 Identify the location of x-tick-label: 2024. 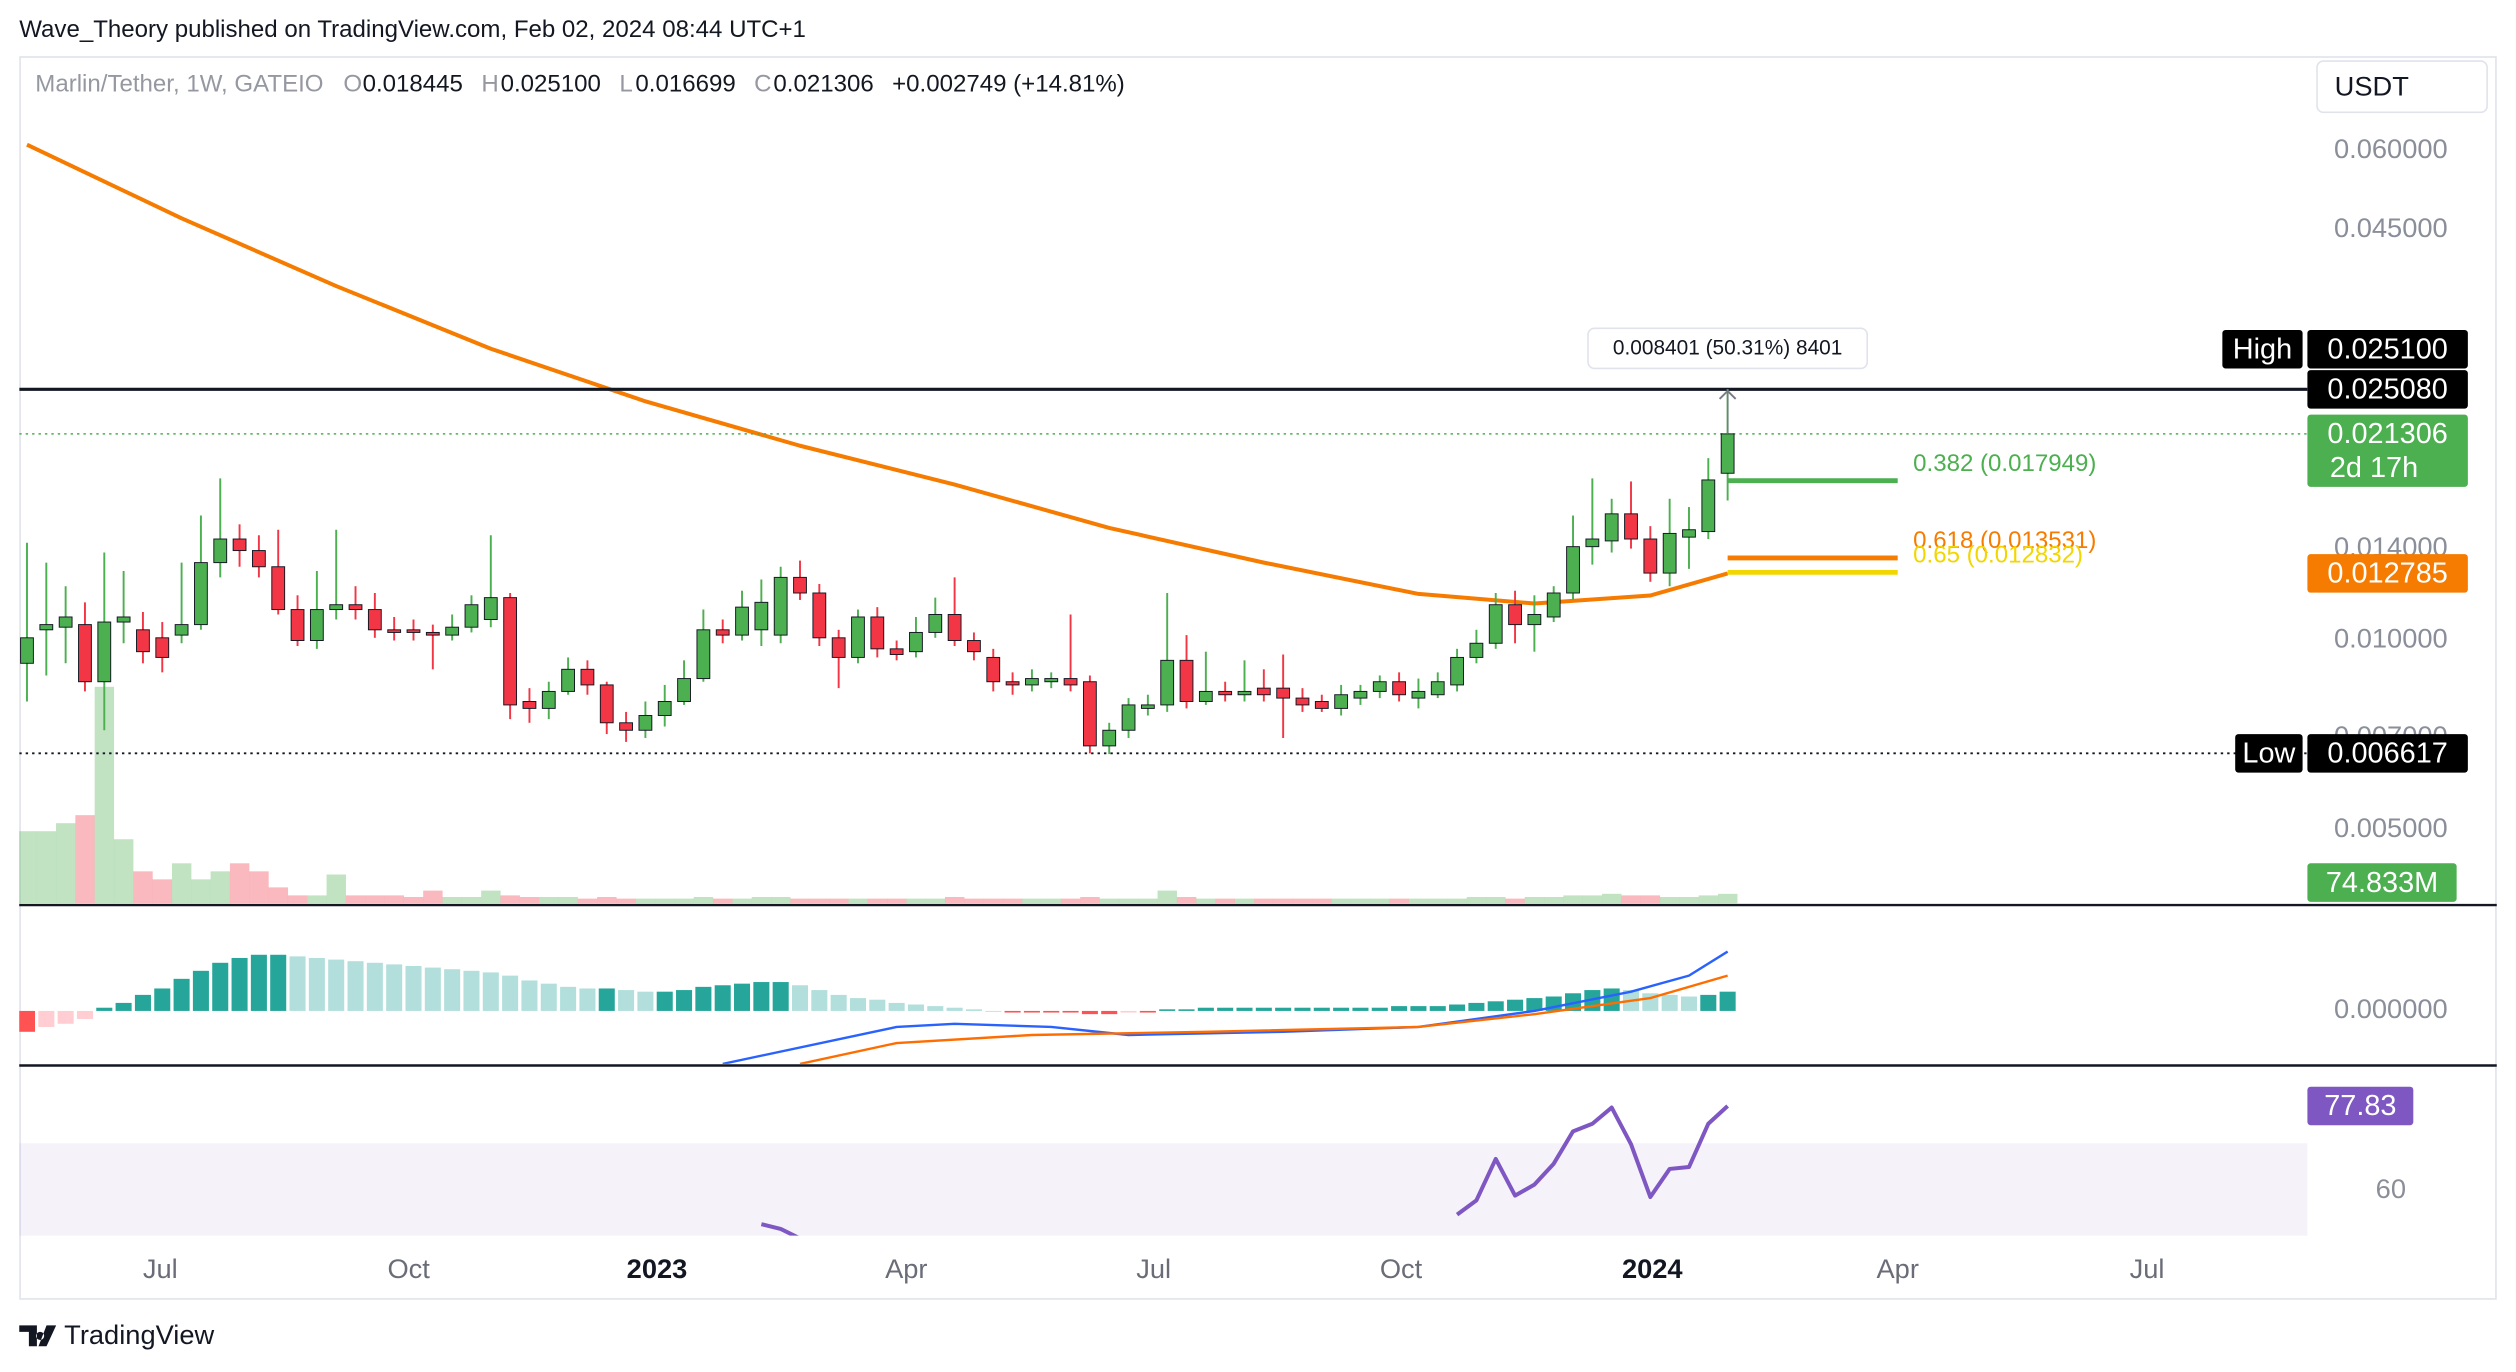
(1652, 1268).